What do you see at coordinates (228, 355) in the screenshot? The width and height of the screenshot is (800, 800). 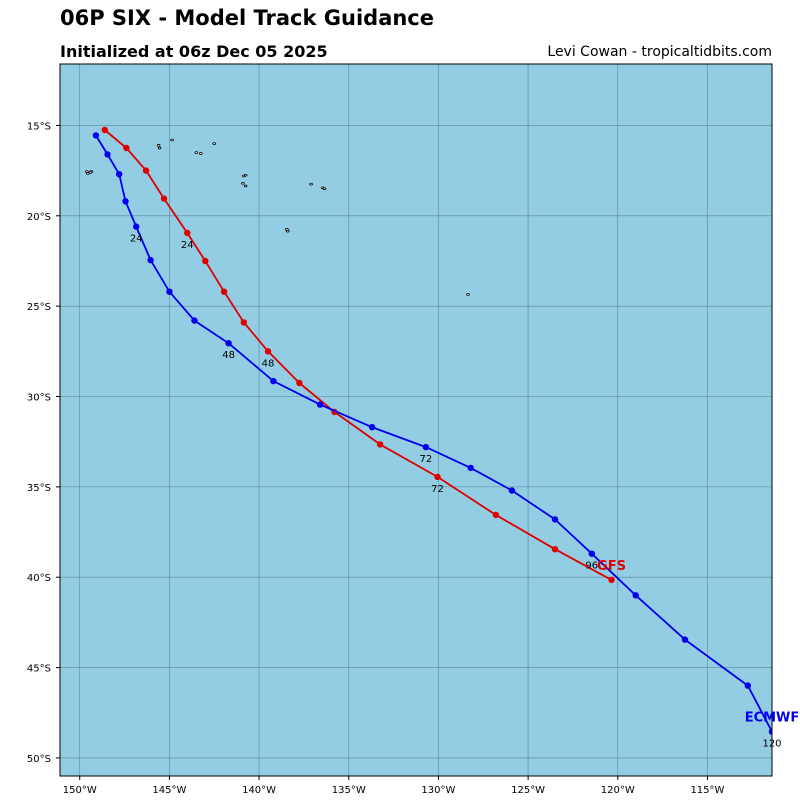 I see `ecmwf-time-label: 48` at bounding box center [228, 355].